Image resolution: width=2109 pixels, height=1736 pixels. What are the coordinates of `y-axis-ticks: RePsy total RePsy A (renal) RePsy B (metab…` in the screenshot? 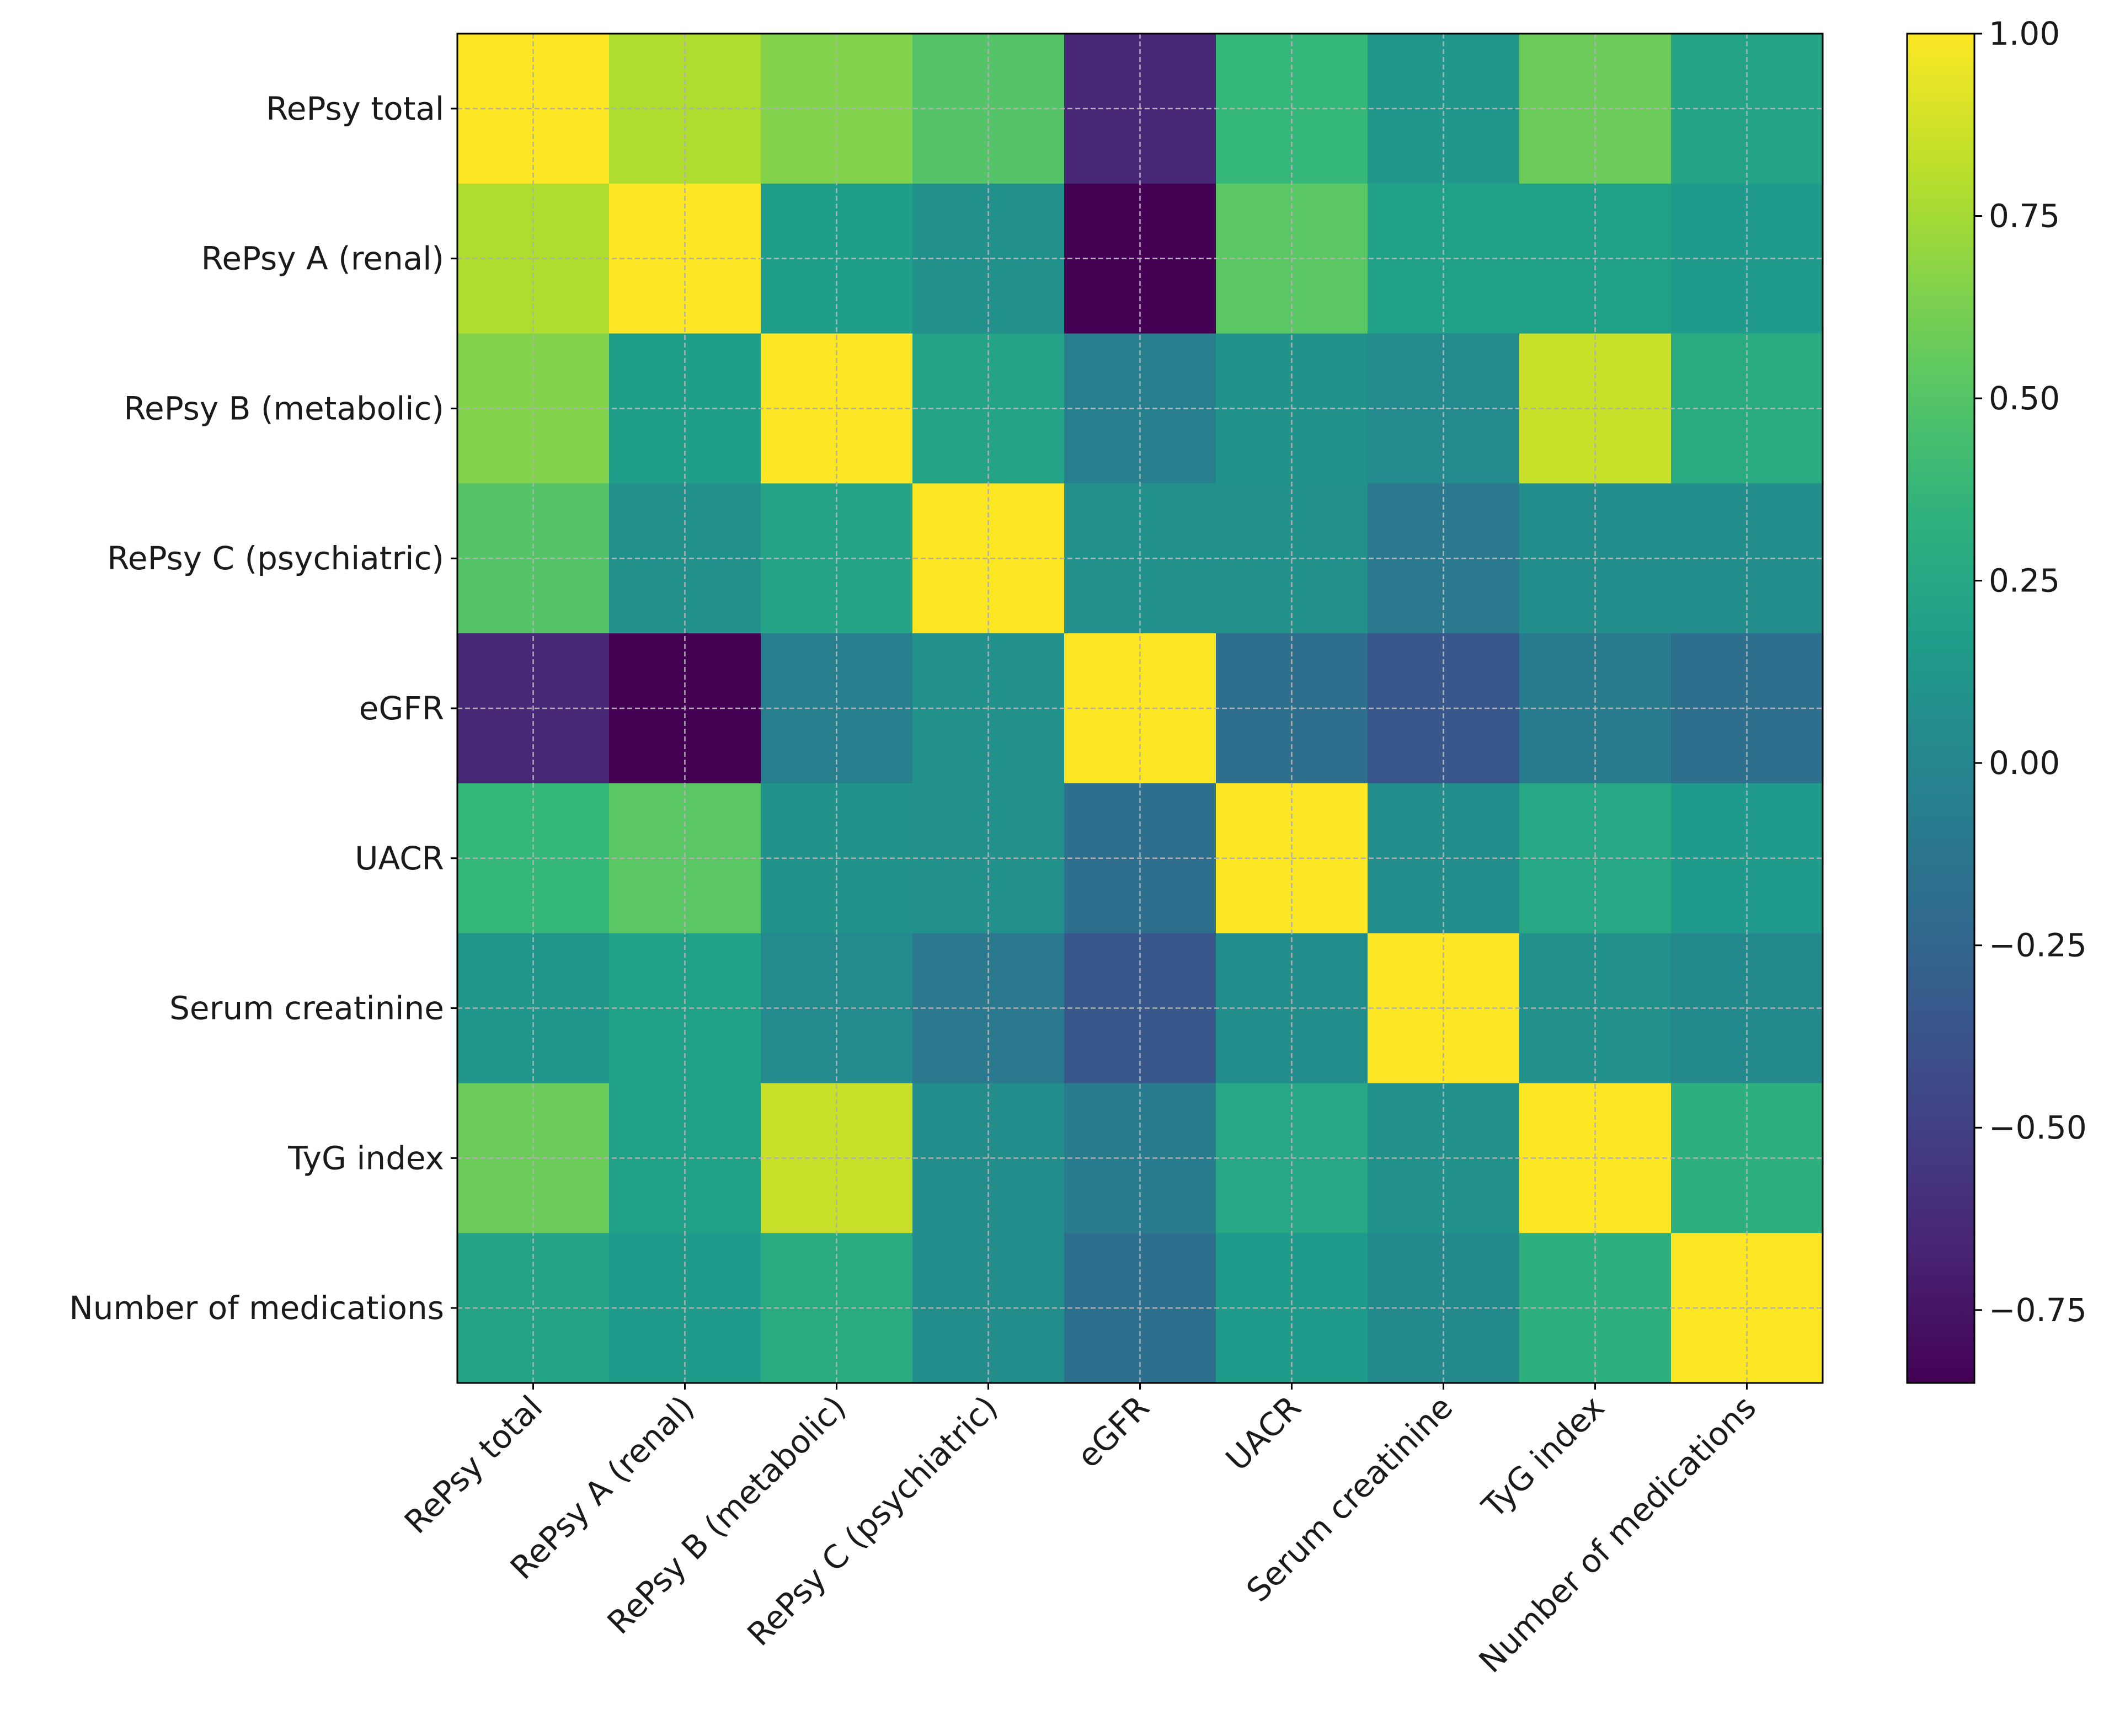 It's located at (263, 708).